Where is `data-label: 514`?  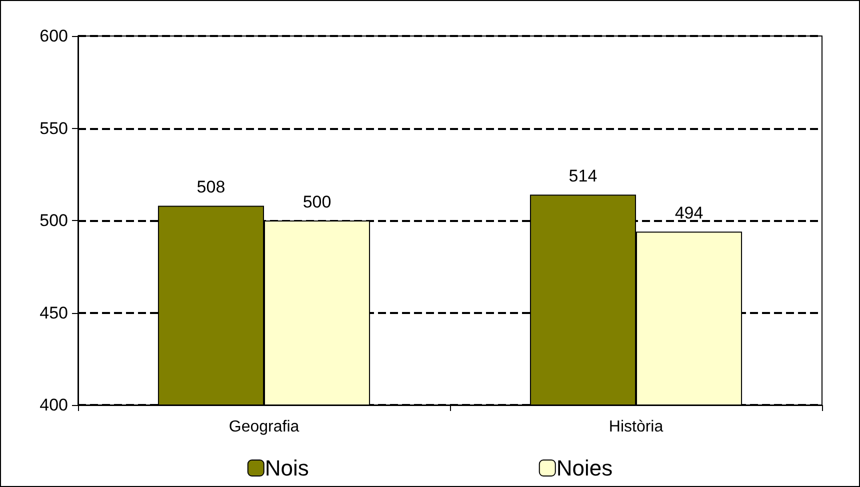 data-label: 514 is located at coordinates (583, 176).